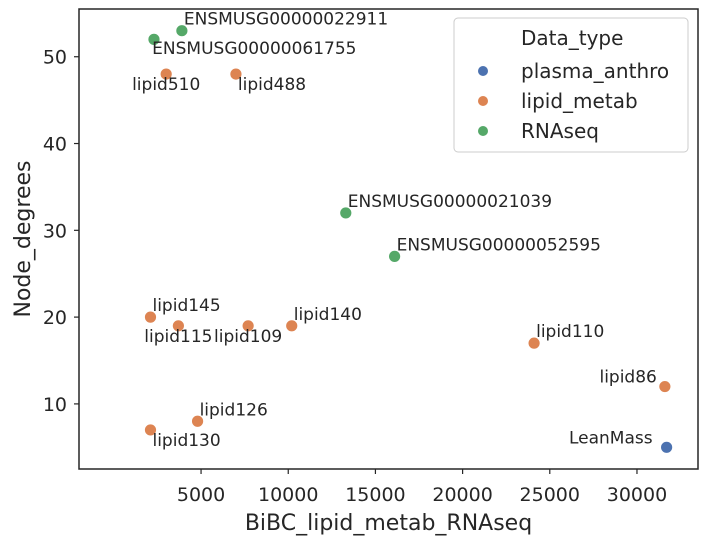 Image resolution: width=708 pixels, height=543 pixels. What do you see at coordinates (560, 131) in the screenshot?
I see `legend-entry-label: RNAseq` at bounding box center [560, 131].